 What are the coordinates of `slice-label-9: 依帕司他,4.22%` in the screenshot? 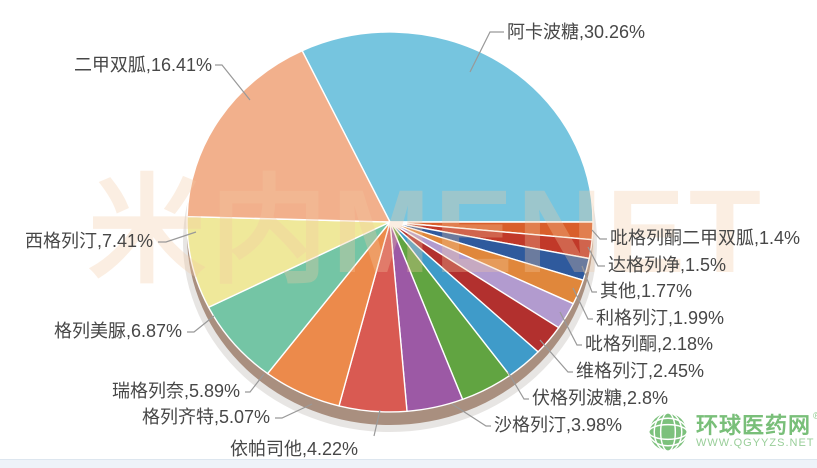 It's located at (294, 449).